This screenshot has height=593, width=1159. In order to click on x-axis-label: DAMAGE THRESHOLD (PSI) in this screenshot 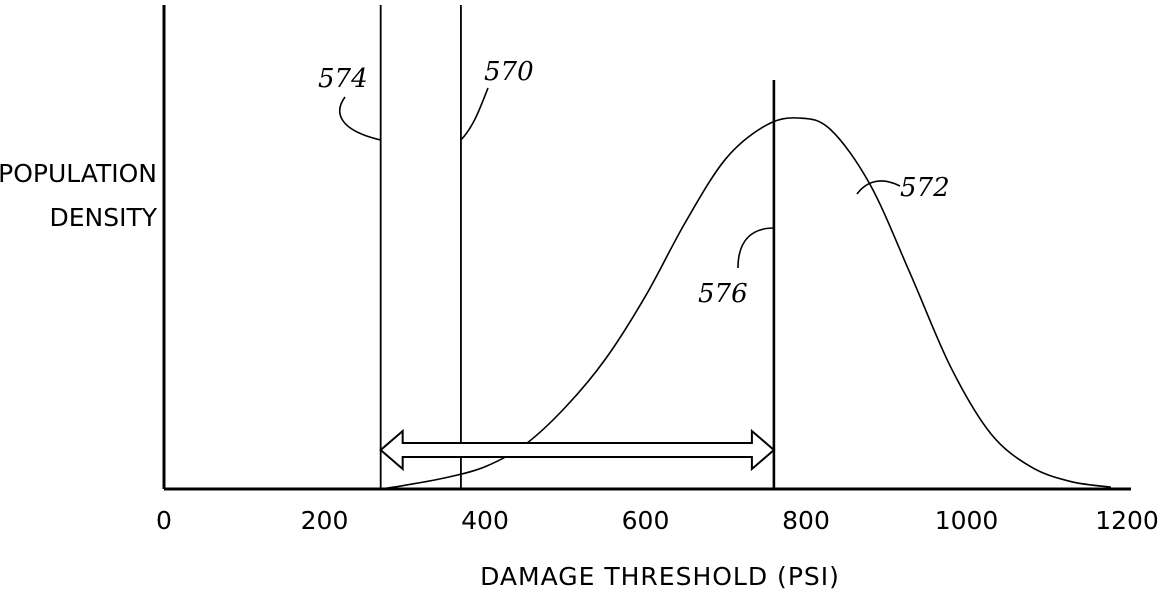, I will do `click(660, 576)`.